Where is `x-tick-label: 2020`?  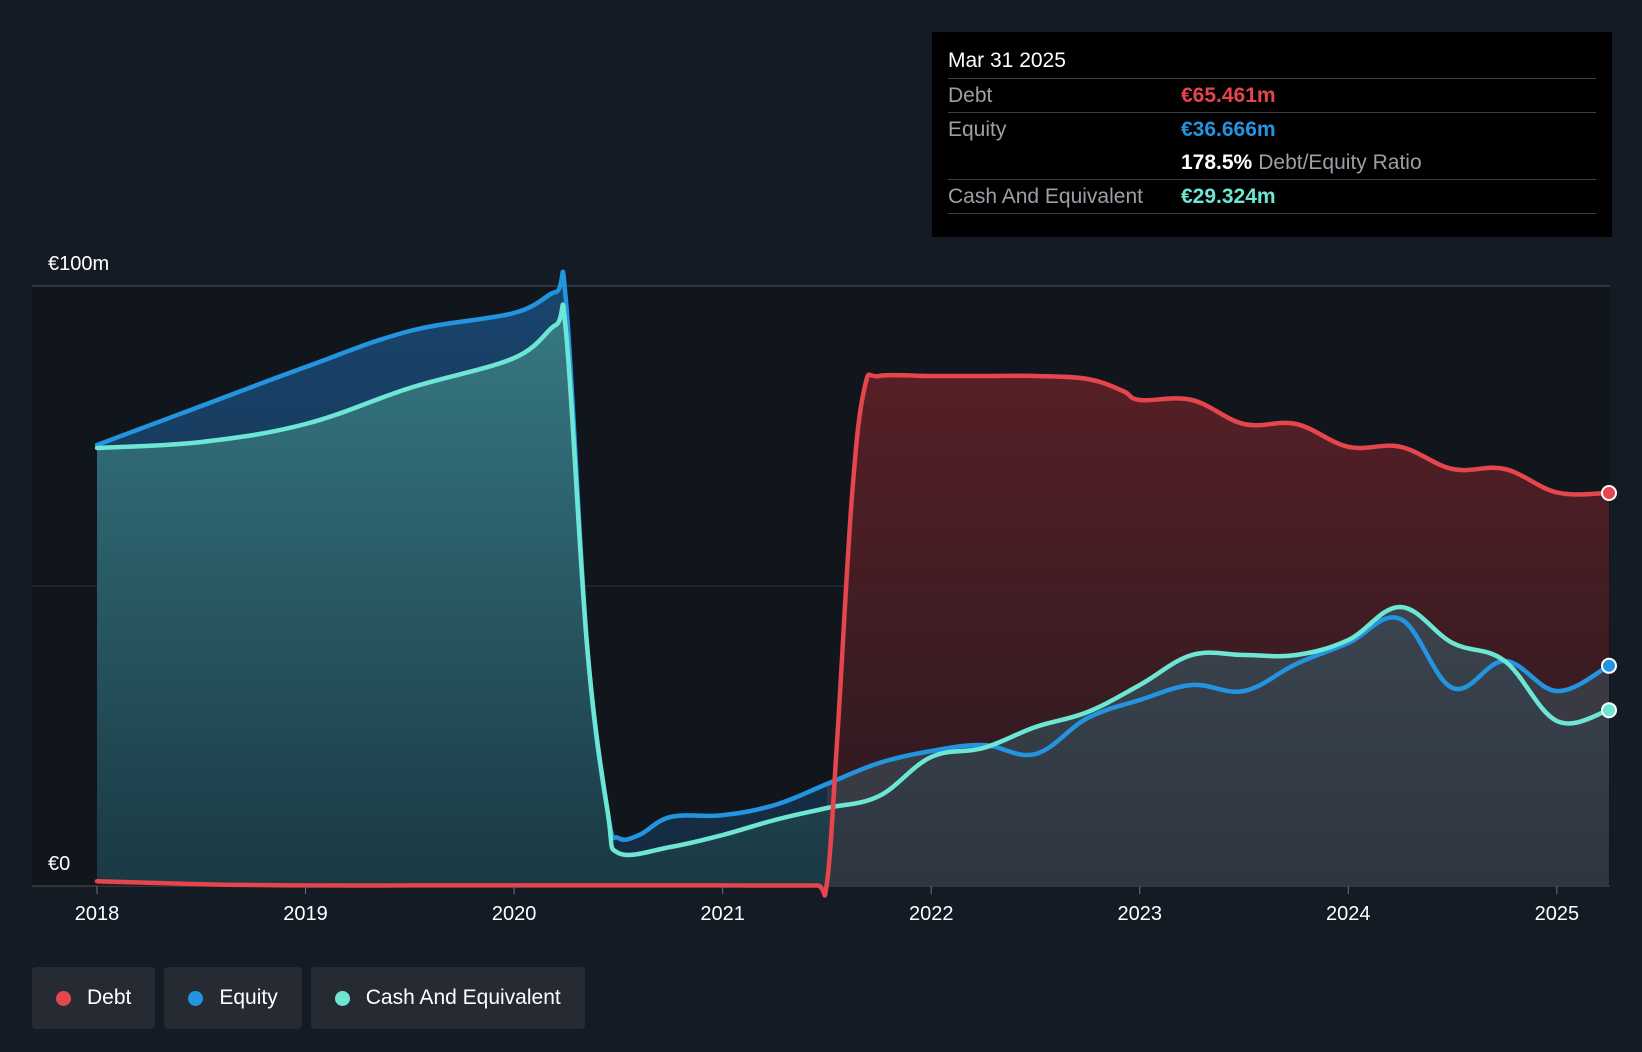
x-tick-label: 2020 is located at coordinates (514, 914).